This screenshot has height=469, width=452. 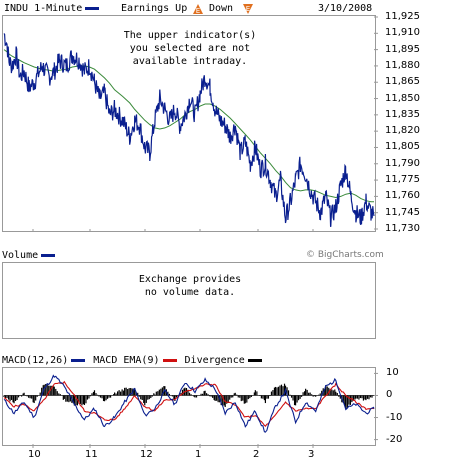 I want to click on ema-legend-label: MACD EMA(9), so click(x=126, y=360).